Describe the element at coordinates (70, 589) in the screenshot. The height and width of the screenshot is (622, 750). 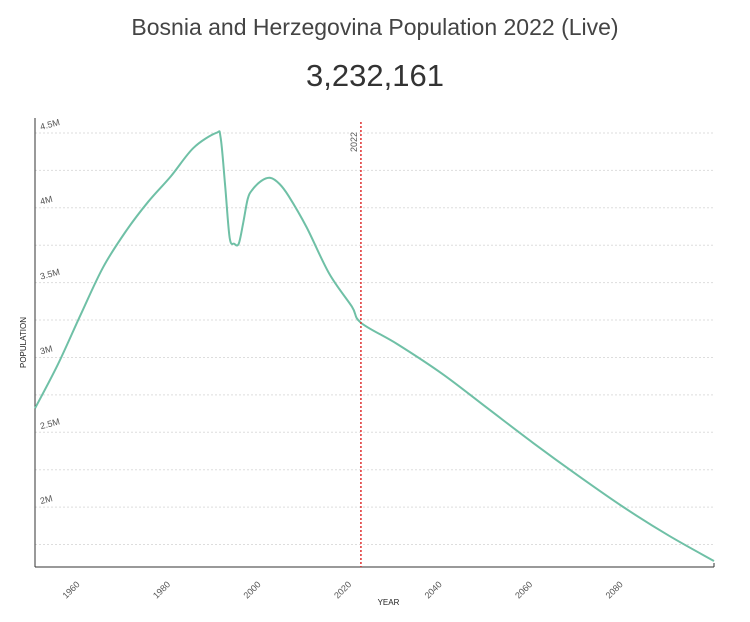
I see `x-tick-label: 1960` at that location.